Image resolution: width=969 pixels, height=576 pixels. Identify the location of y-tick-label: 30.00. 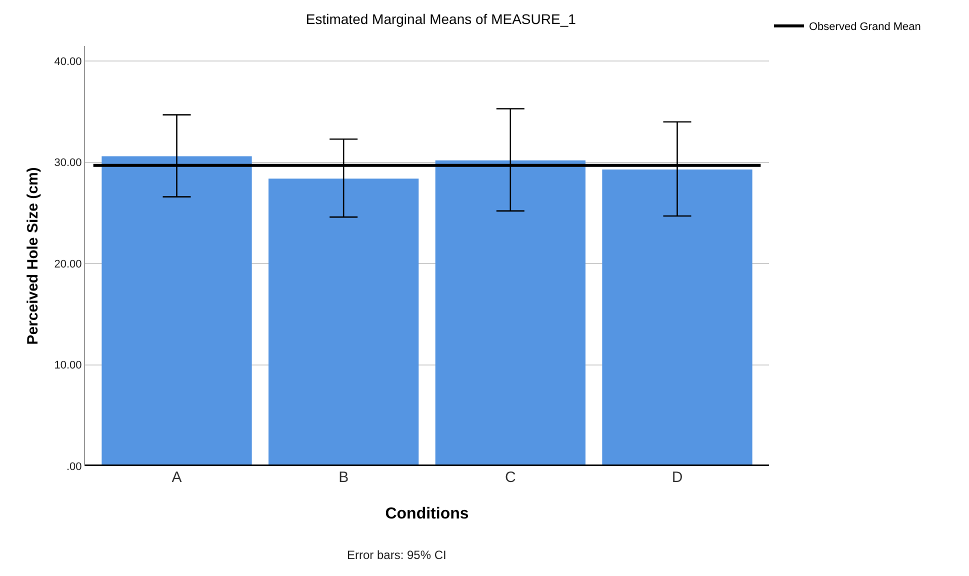
(68, 163).